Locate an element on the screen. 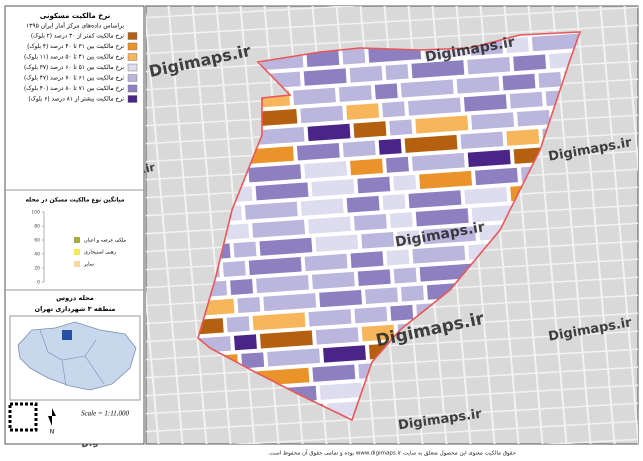 This screenshot has height=461, width=643. scale-text: Scale = 1:11,000 is located at coordinates (105, 414).